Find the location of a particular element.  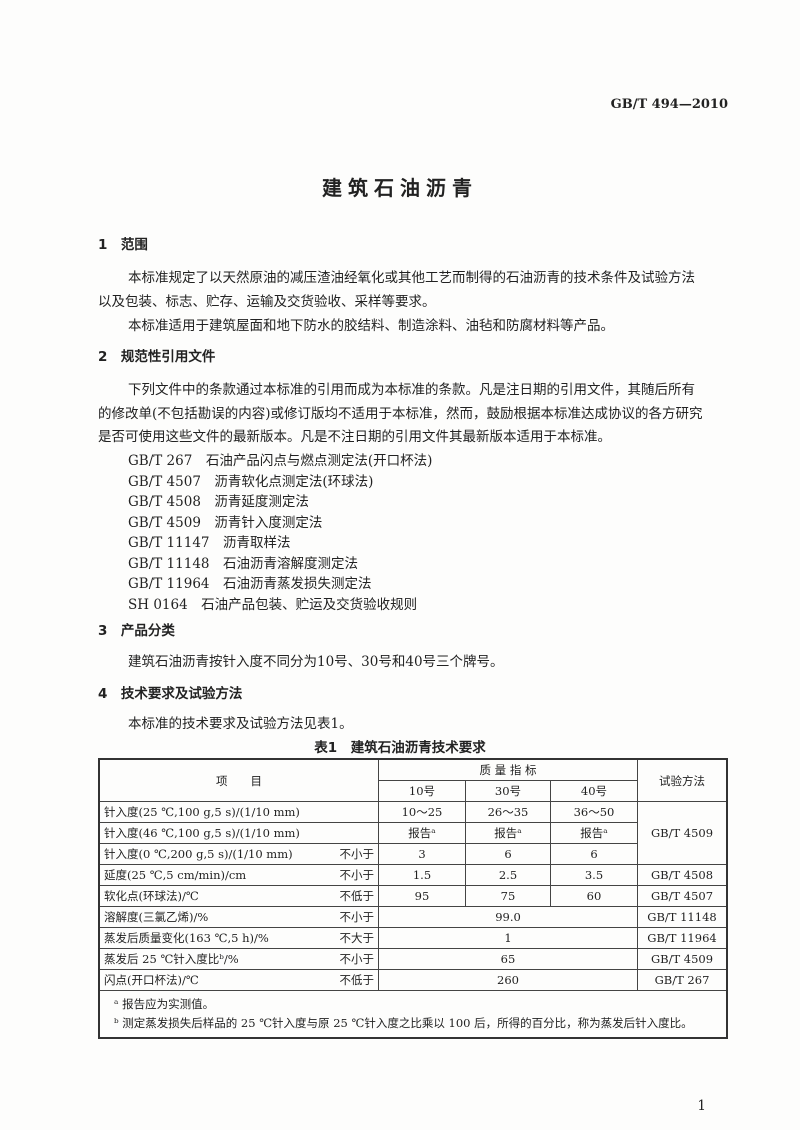

reference-item: GB/T 4509 沥青针入度测定法 is located at coordinates (225, 522).